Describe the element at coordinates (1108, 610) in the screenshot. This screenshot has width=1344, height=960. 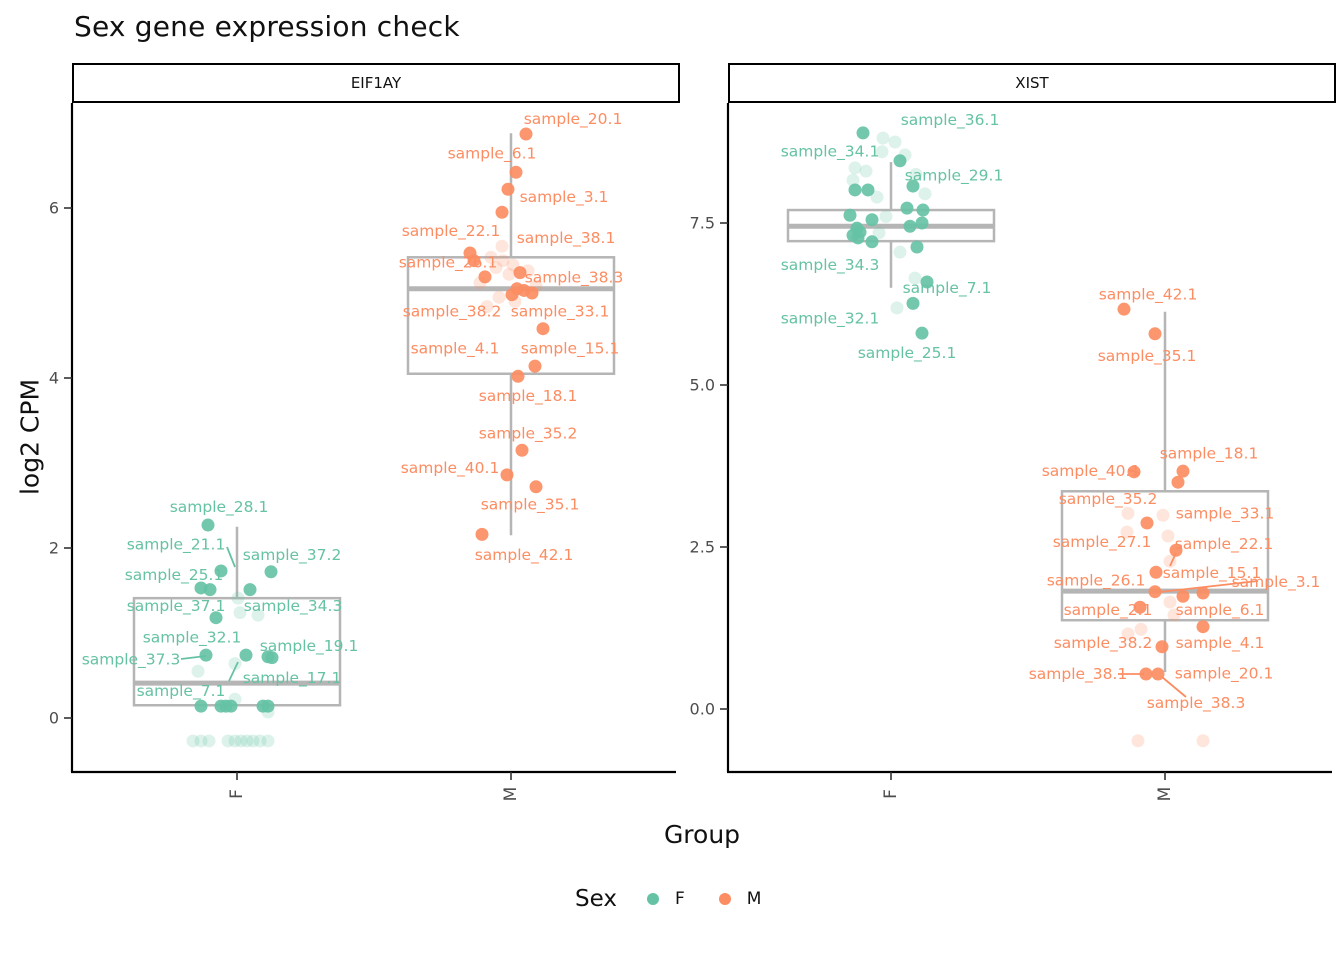
I see `sample-label: sample_2.1` at that location.